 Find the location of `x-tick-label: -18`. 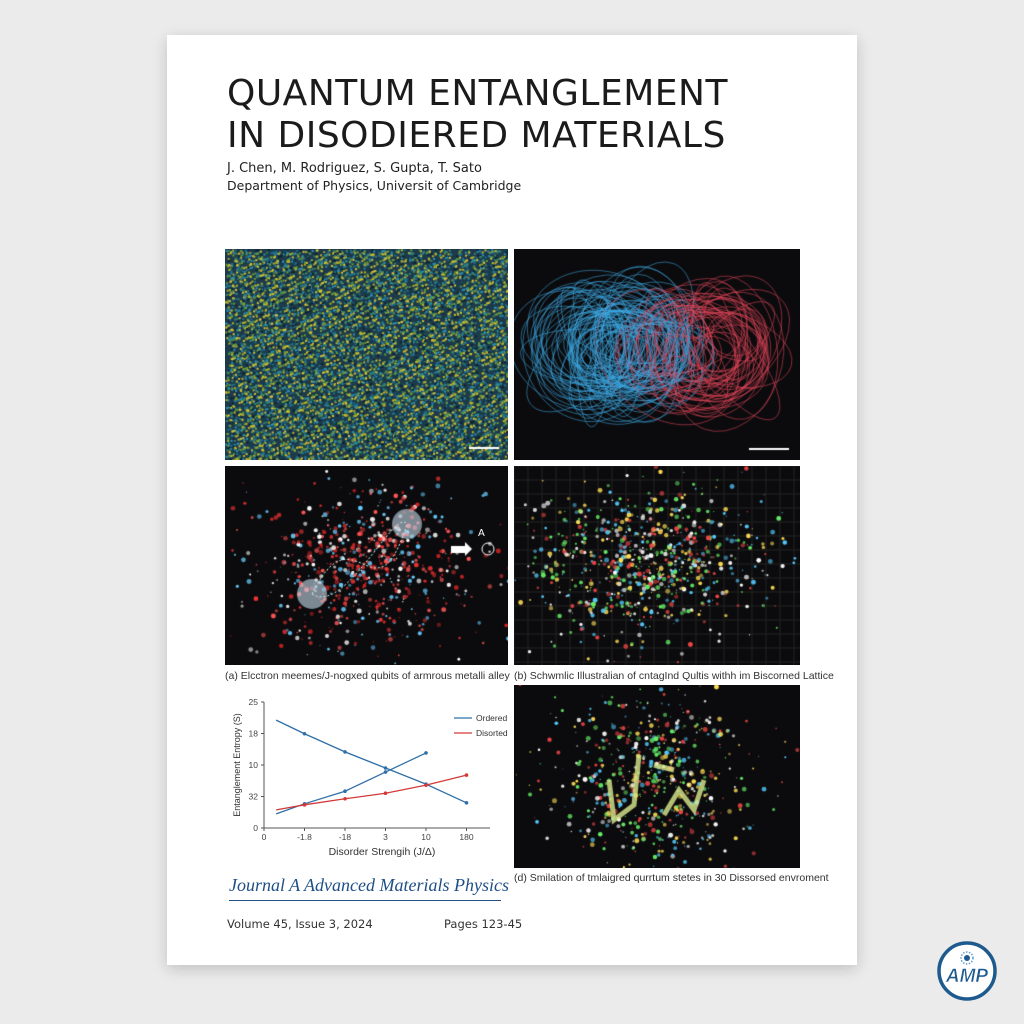

x-tick-label: -18 is located at coordinates (345, 837).